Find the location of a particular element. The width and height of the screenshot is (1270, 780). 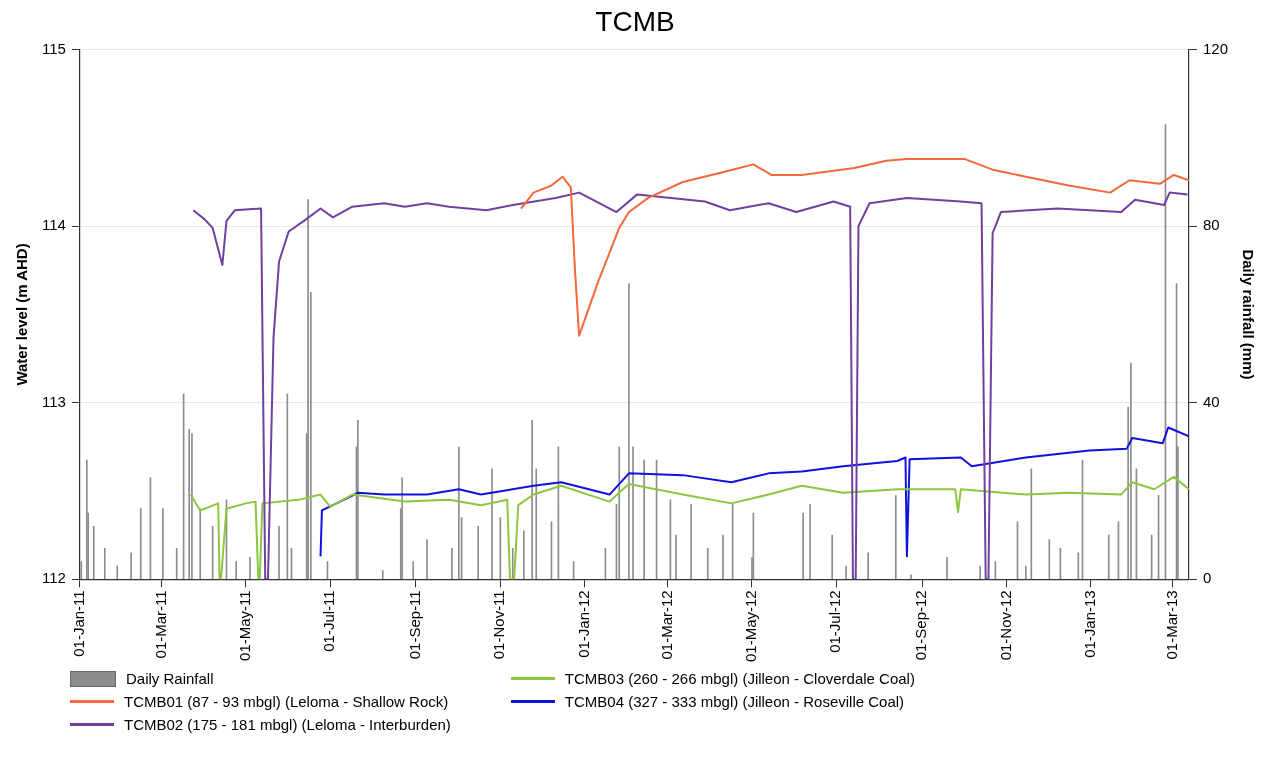

x-tick-label: 01-Jul-12 is located at coordinates (835, 621).